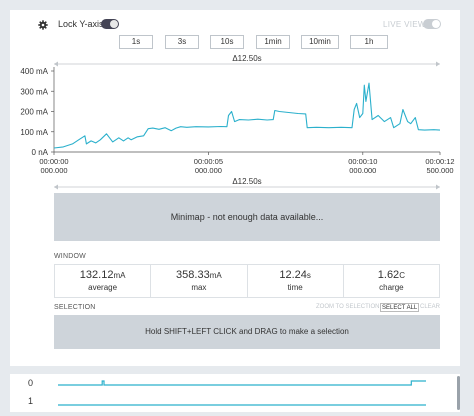 This screenshot has height=416, width=474. I want to click on range-button-1min: 1min, so click(273, 42).